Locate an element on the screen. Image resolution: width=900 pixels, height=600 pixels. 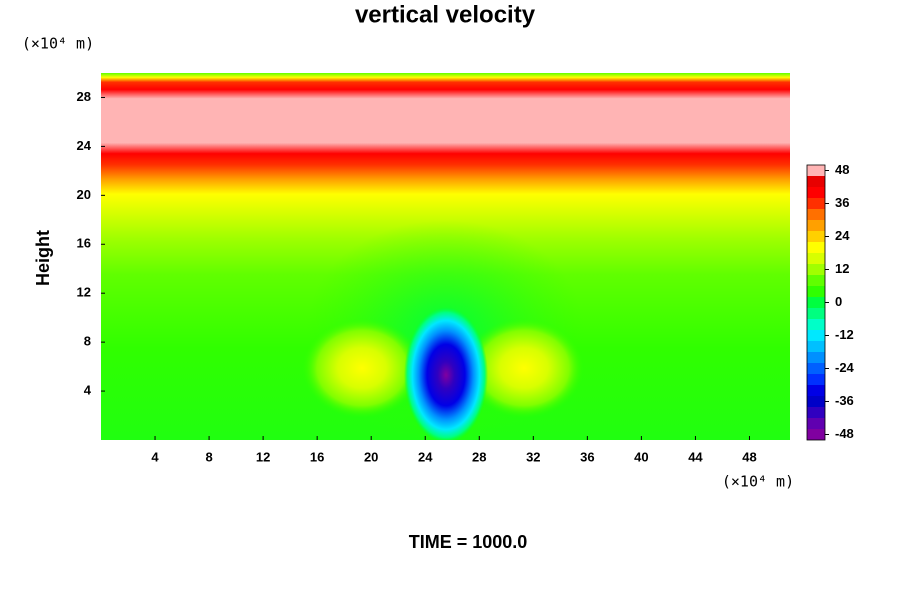
x-tick-label: 4 is located at coordinates (155, 456).